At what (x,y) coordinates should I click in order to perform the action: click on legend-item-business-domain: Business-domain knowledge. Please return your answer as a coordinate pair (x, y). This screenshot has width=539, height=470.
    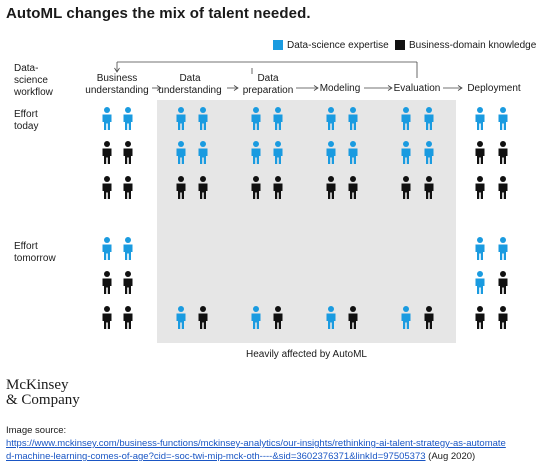
    Looking at the image, I should click on (465, 45).